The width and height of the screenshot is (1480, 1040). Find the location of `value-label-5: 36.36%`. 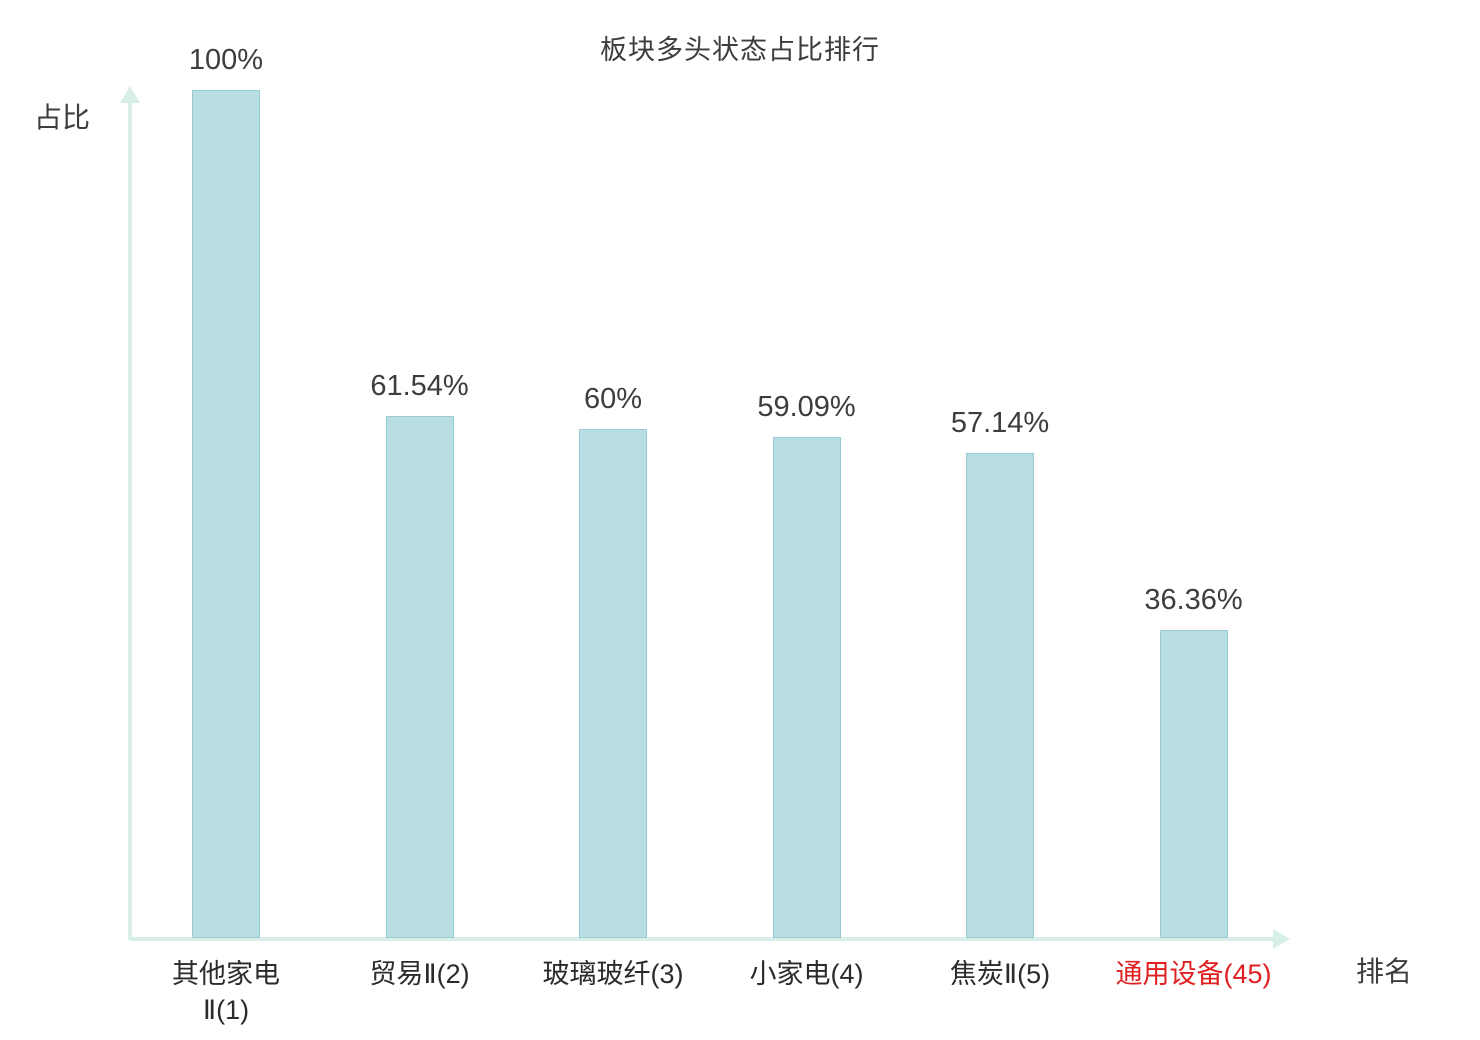

value-label-5: 36.36% is located at coordinates (1193, 599).